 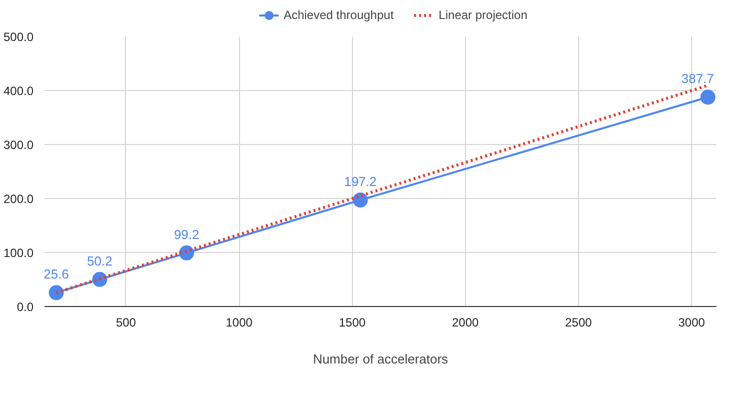 I want to click on x-tick-label: 1500, so click(x=352, y=323).